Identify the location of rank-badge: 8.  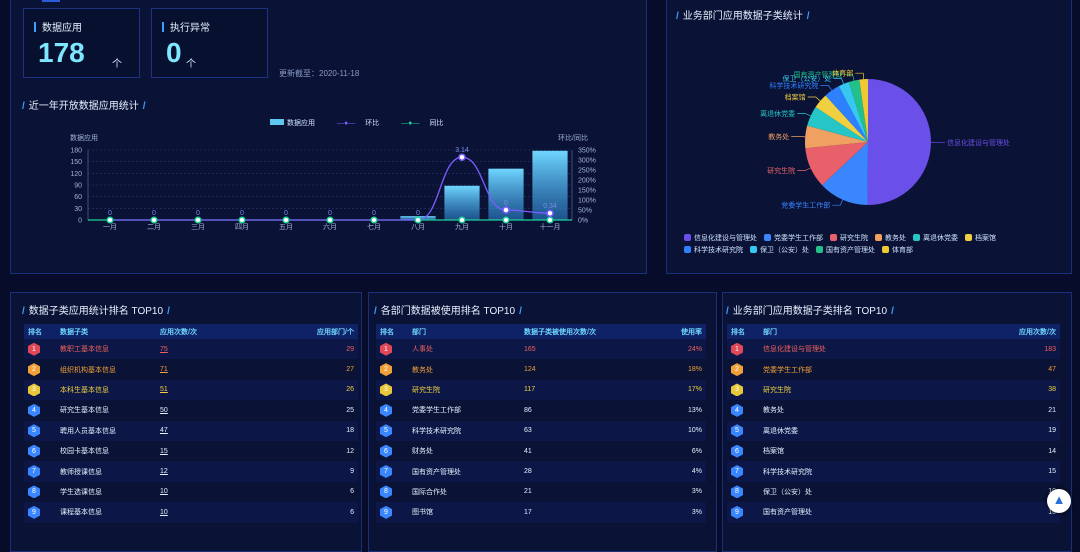
(743, 492).